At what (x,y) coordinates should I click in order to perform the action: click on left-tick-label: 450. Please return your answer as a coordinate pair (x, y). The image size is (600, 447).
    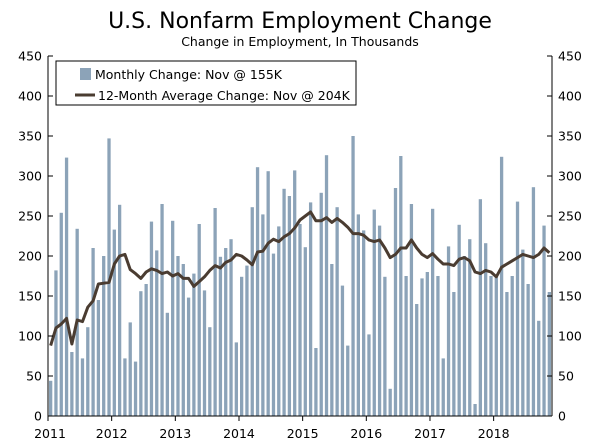
    Looking at the image, I should click on (30, 56).